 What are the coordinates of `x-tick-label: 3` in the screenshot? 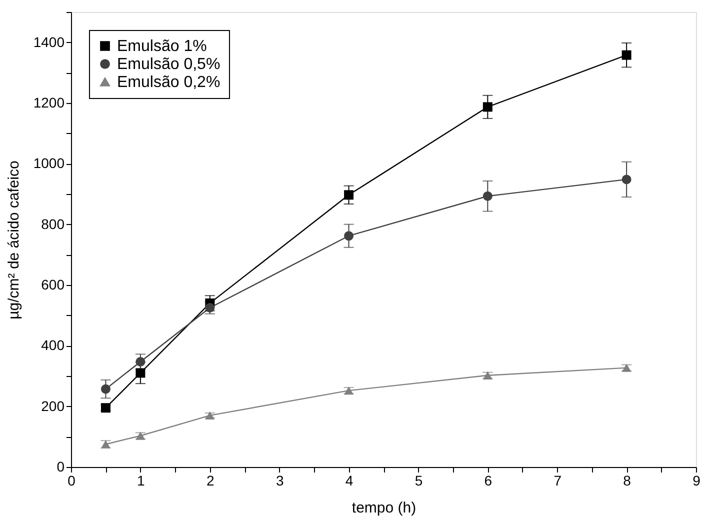 It's located at (280, 480).